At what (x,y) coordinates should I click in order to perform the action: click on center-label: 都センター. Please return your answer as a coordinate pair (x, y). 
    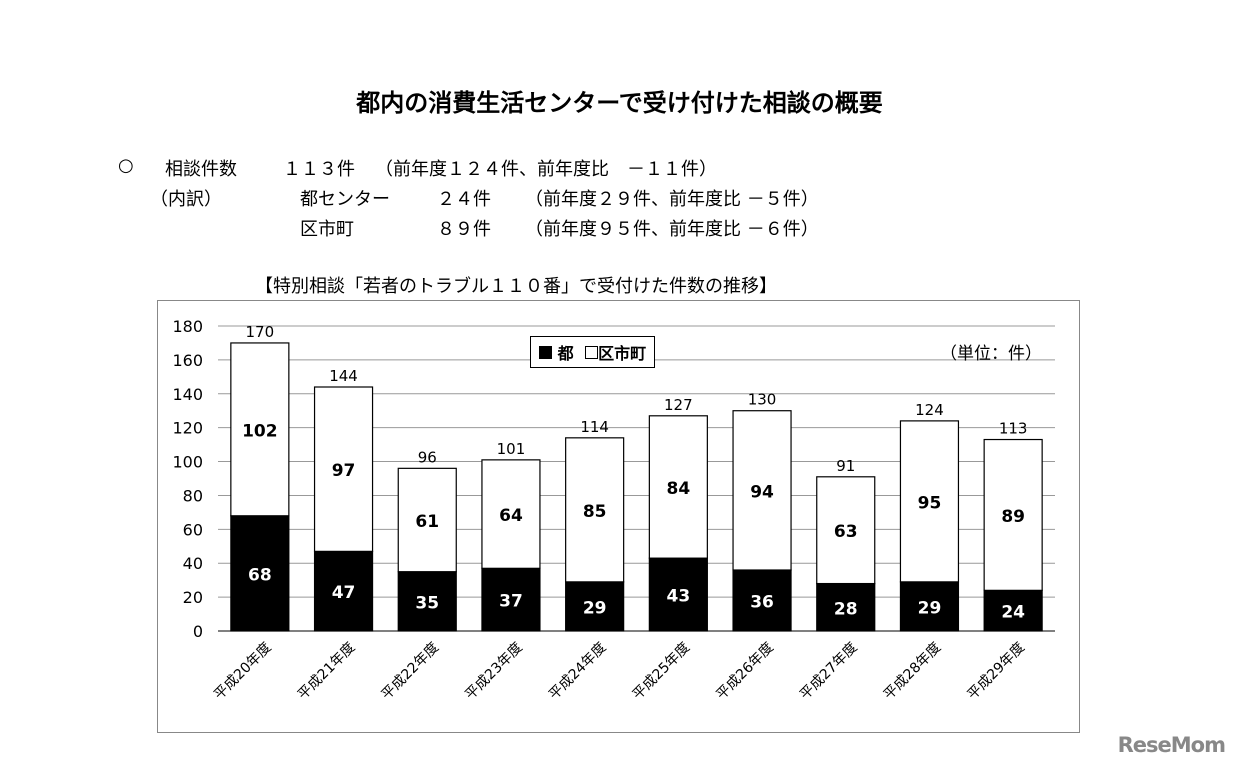
    Looking at the image, I should click on (345, 199).